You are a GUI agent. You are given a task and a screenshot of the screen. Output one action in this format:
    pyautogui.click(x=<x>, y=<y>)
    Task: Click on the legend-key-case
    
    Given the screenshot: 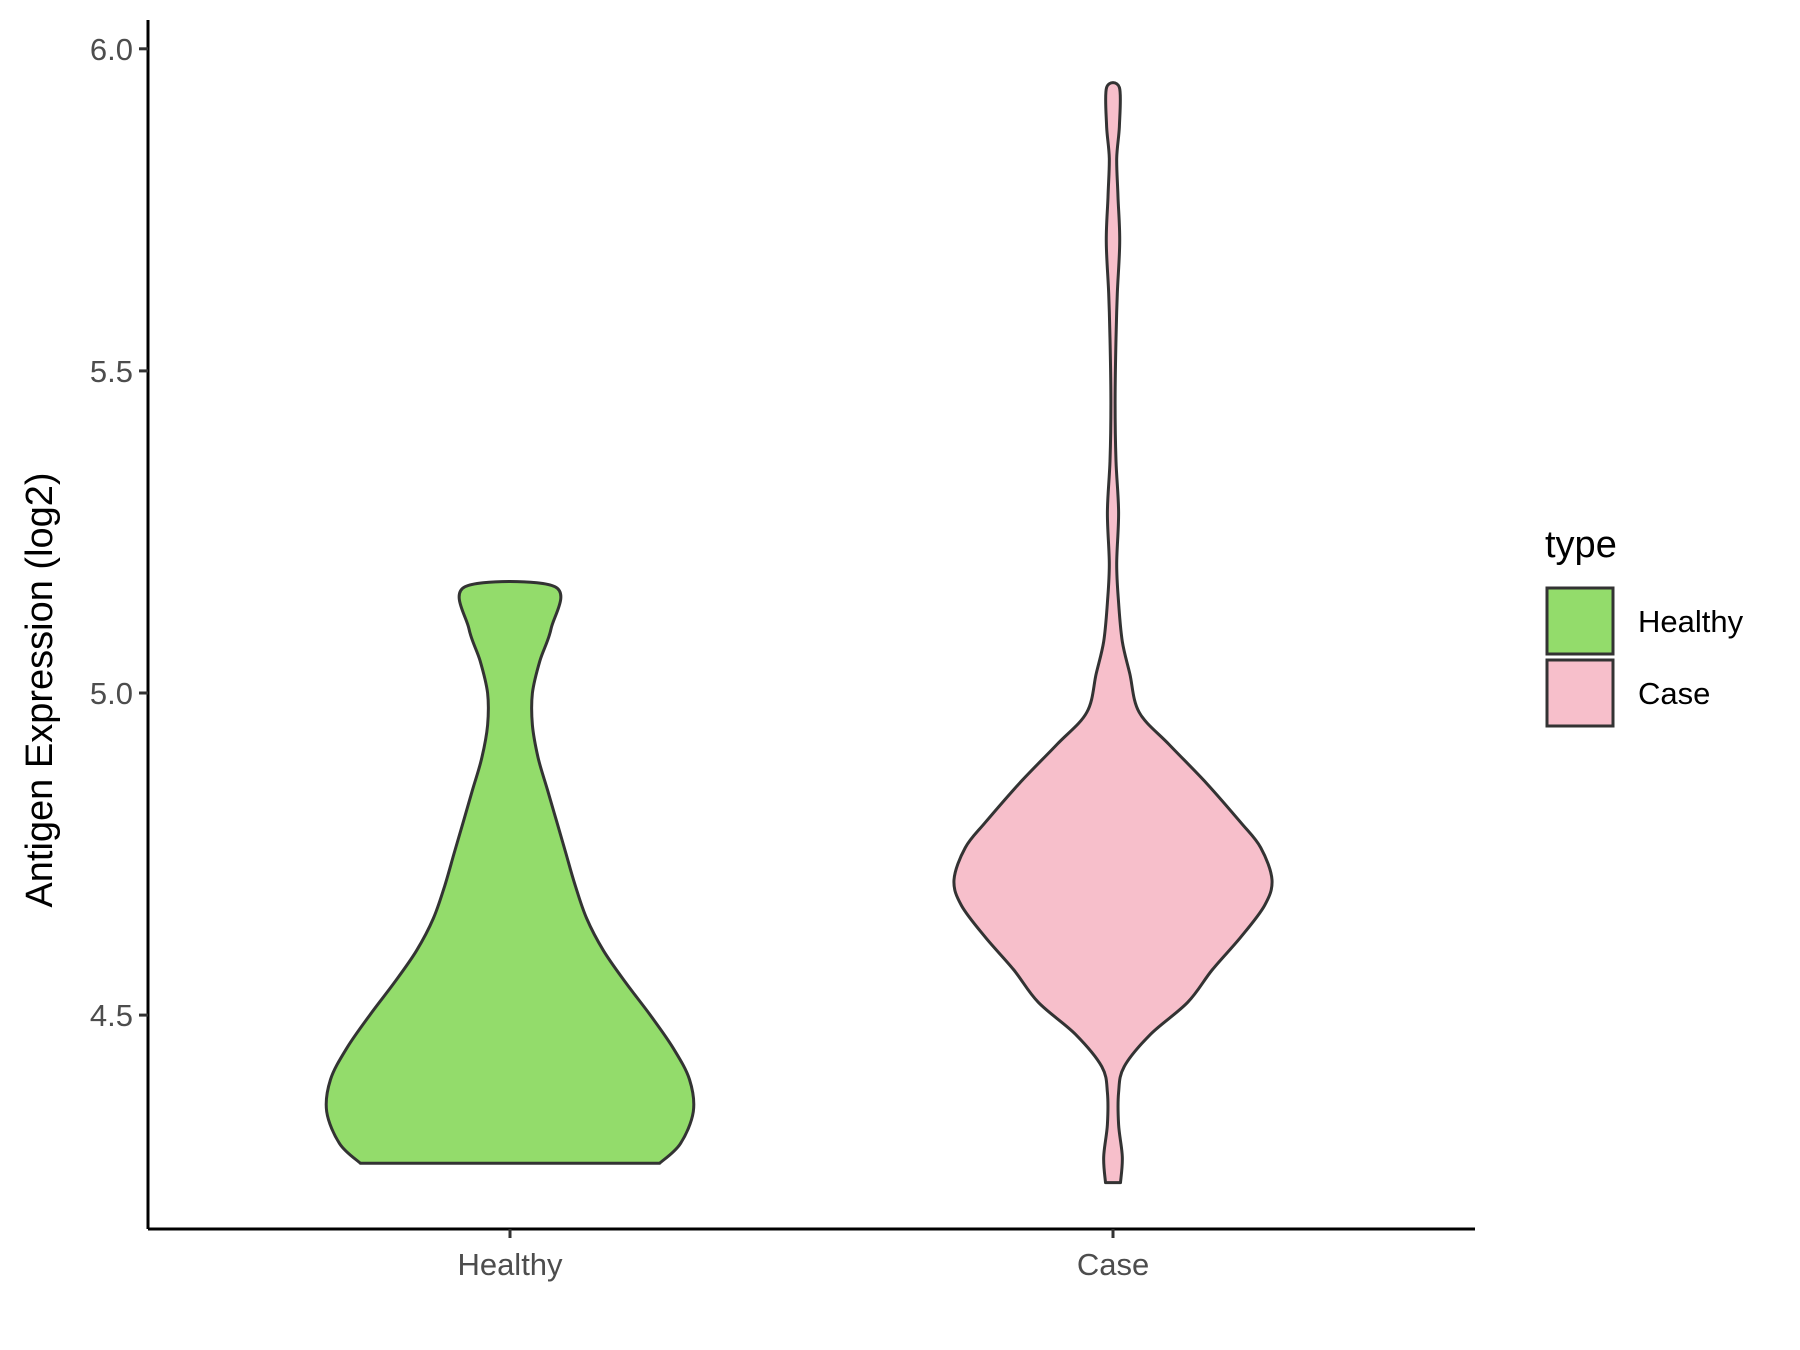 What is the action you would take?
    pyautogui.click(x=1580, y=693)
    